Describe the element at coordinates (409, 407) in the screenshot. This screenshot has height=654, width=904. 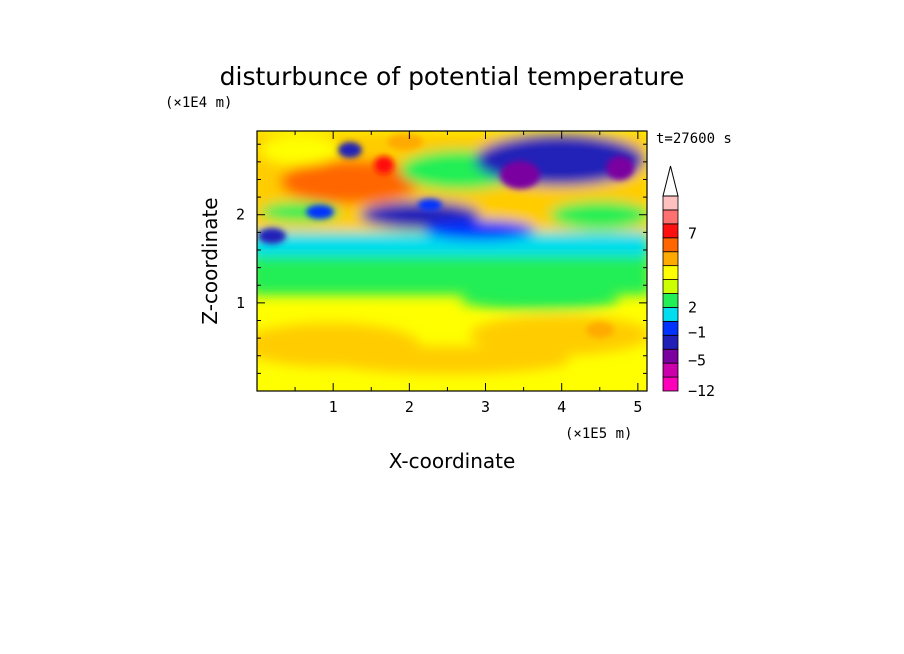
I see `x-tick-label: 2` at that location.